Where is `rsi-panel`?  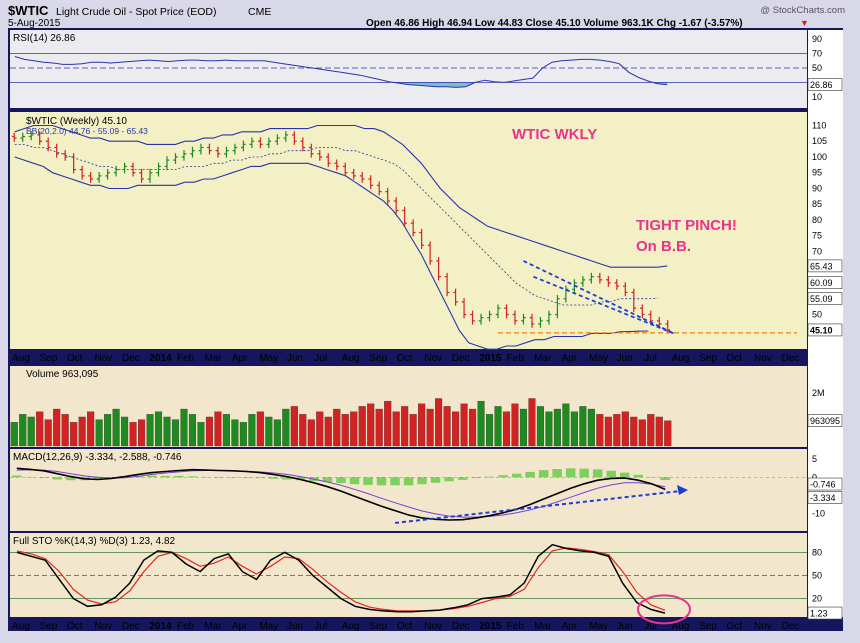
rsi-panel is located at coordinates (408, 69).